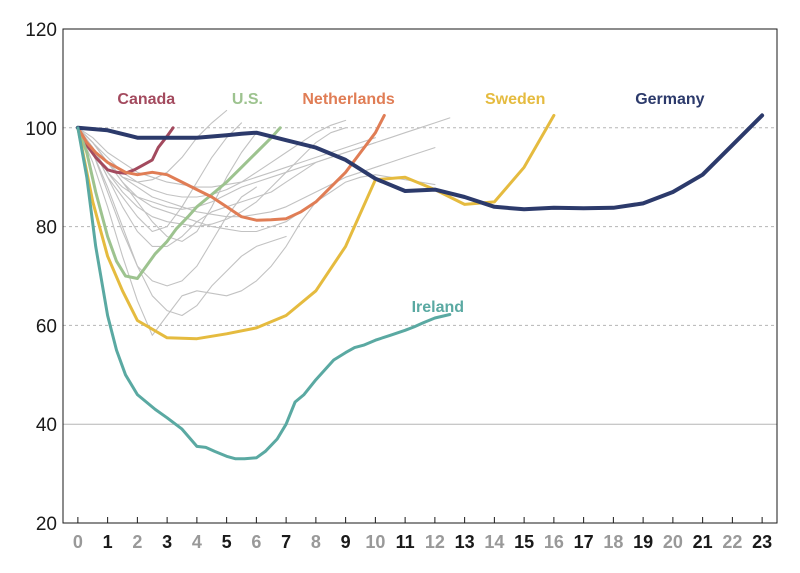  What do you see at coordinates (375, 542) in the screenshot?
I see `x-tick-label-10: 10` at bounding box center [375, 542].